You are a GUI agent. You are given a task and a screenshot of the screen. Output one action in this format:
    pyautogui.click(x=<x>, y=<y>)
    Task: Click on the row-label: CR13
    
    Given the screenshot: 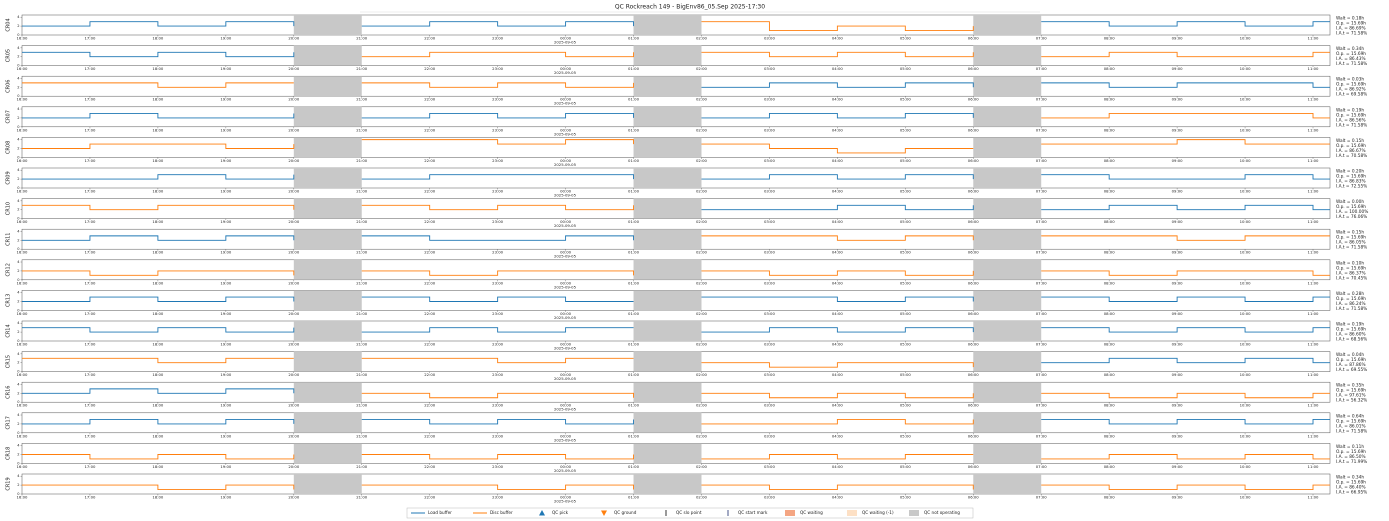 What is the action you would take?
    pyautogui.click(x=9, y=300)
    